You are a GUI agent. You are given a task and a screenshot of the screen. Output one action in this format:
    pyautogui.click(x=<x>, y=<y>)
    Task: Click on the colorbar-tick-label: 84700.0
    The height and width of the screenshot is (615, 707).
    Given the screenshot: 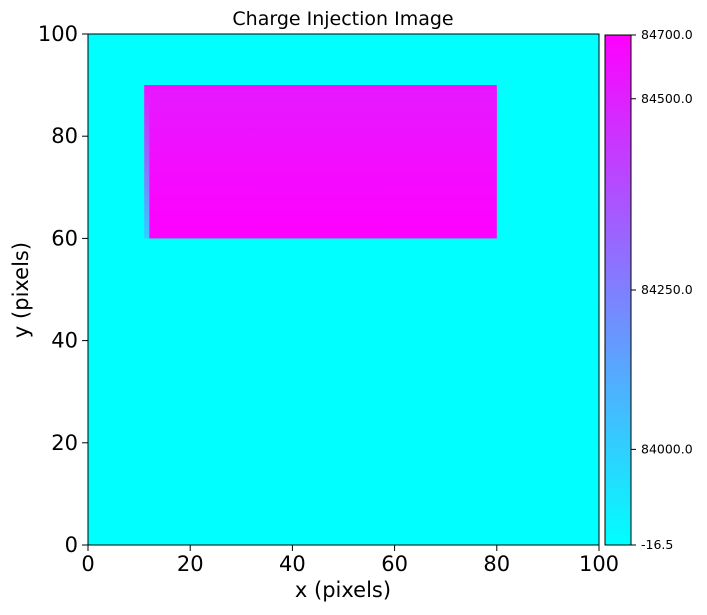 What is the action you would take?
    pyautogui.click(x=667, y=34)
    